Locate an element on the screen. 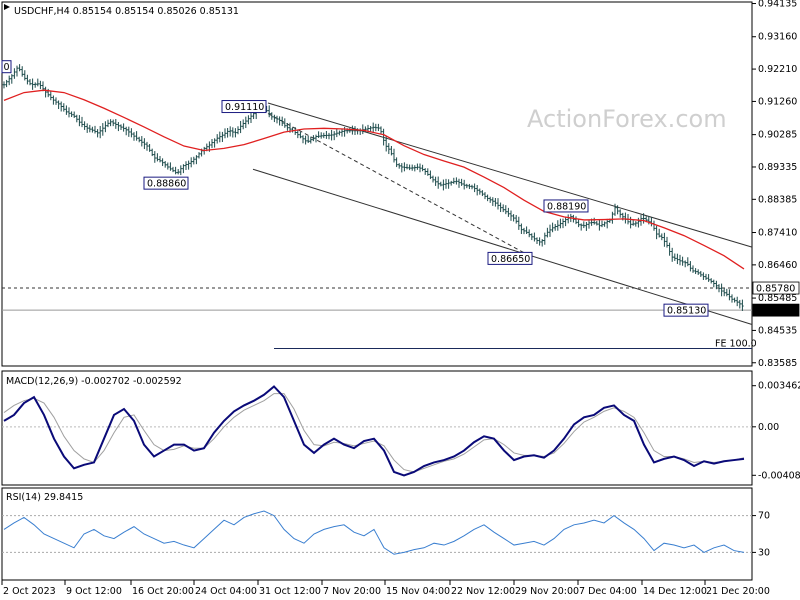  macd-title: MACD(12,26,9) -0.002702 -0.002592 is located at coordinates (94, 381).